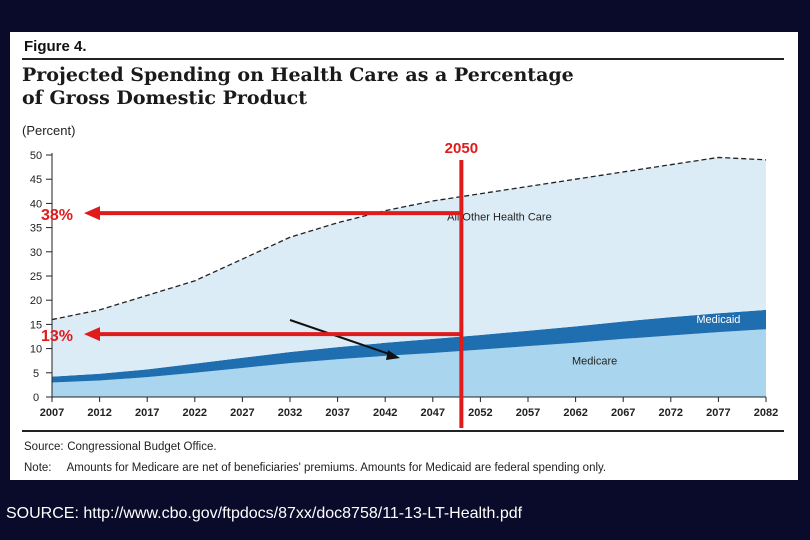 This screenshot has height=540, width=810. Describe the element at coordinates (99, 413) in the screenshot. I see `x-tick-label: 2012` at that location.